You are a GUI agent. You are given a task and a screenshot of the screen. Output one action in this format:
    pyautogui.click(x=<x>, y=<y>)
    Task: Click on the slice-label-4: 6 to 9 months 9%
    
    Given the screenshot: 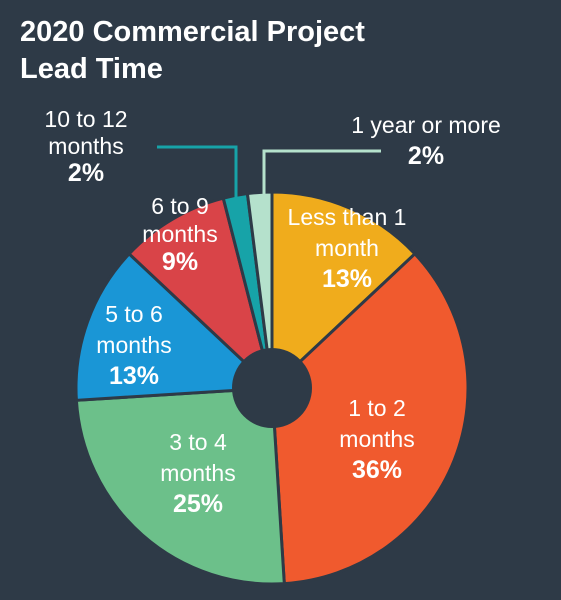 What is the action you would take?
    pyautogui.click(x=179, y=234)
    